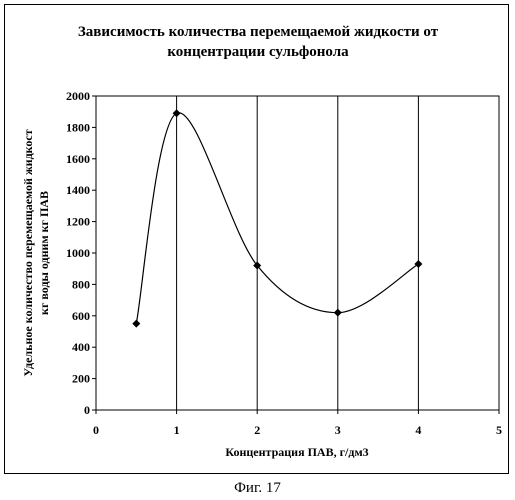 The height and width of the screenshot is (500, 515). I want to click on x-tick-label: 1, so click(177, 430).